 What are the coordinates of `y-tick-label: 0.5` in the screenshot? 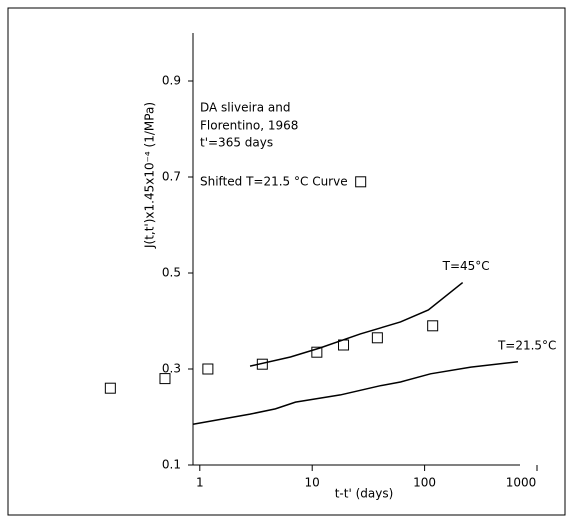 It's located at (171, 273).